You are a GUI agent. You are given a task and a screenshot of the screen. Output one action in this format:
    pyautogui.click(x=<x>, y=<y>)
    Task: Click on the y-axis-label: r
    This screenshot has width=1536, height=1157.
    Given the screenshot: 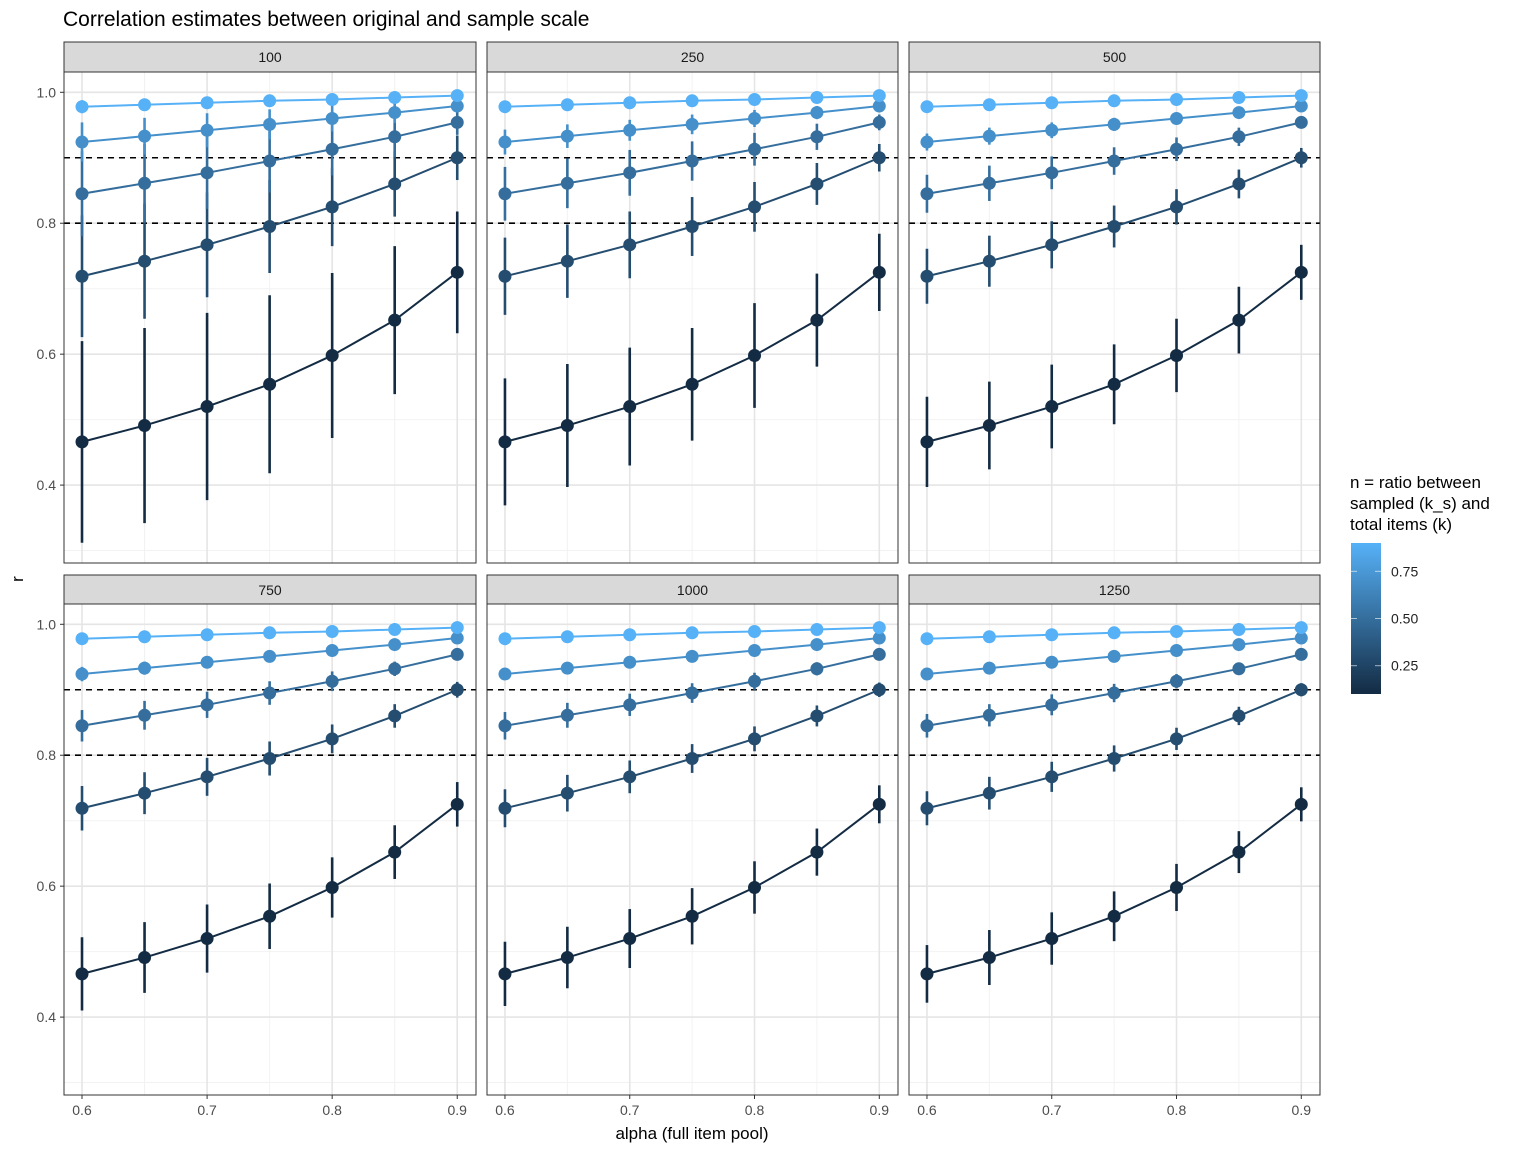 What is the action you would take?
    pyautogui.click(x=17, y=579)
    